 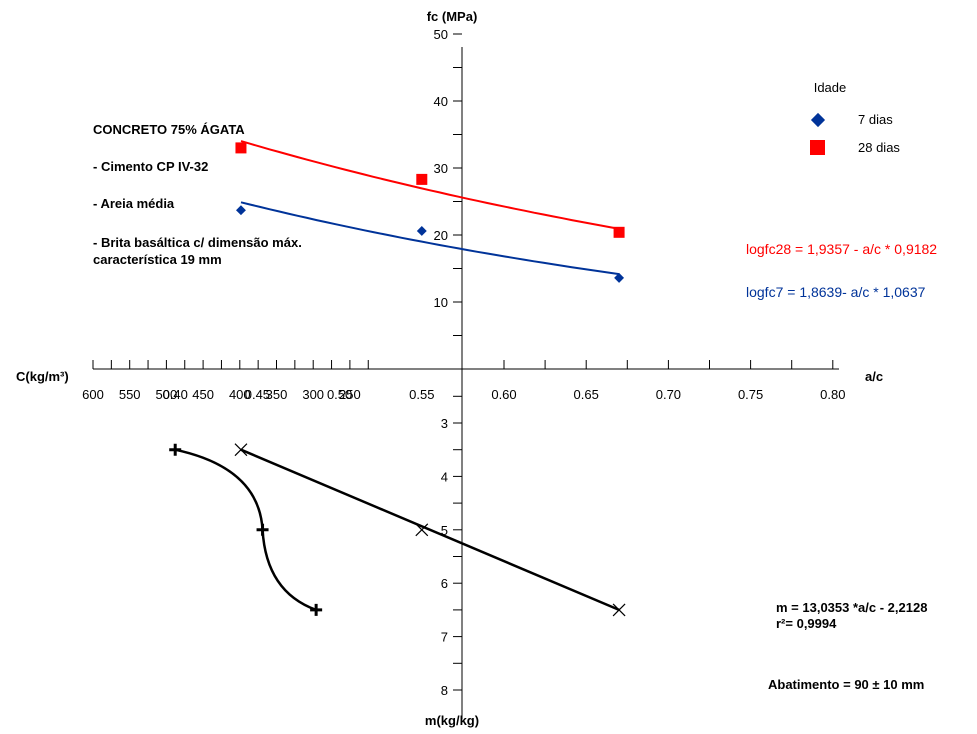 What do you see at coordinates (42, 376) in the screenshot?
I see `cement-axis-title: C(kg/m³)` at bounding box center [42, 376].